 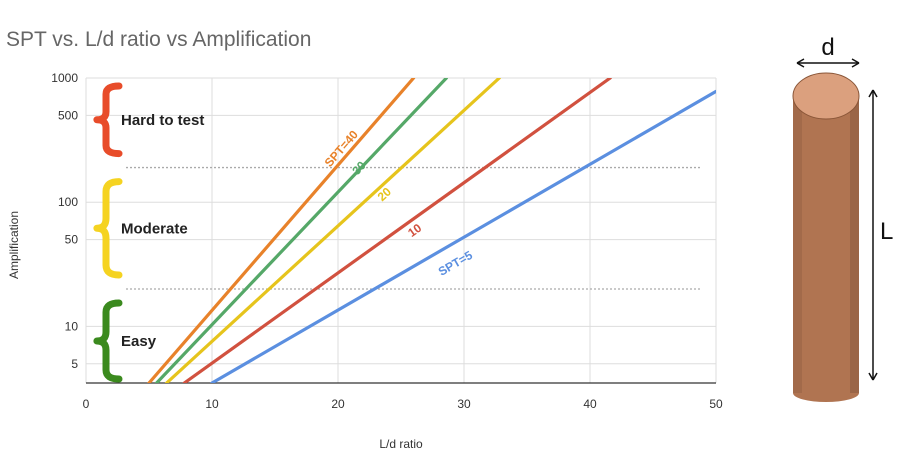 What do you see at coordinates (74, 364) in the screenshot?
I see `y-tick-label: 5` at bounding box center [74, 364].